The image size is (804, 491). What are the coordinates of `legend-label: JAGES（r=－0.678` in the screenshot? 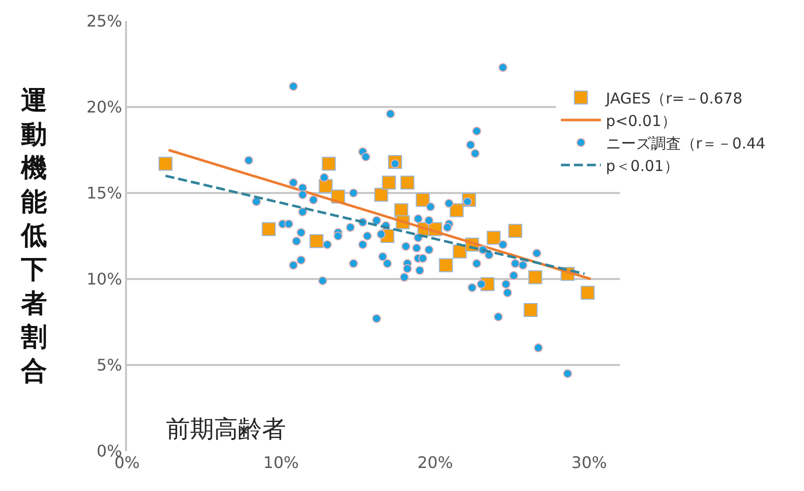 It's located at (673, 98).